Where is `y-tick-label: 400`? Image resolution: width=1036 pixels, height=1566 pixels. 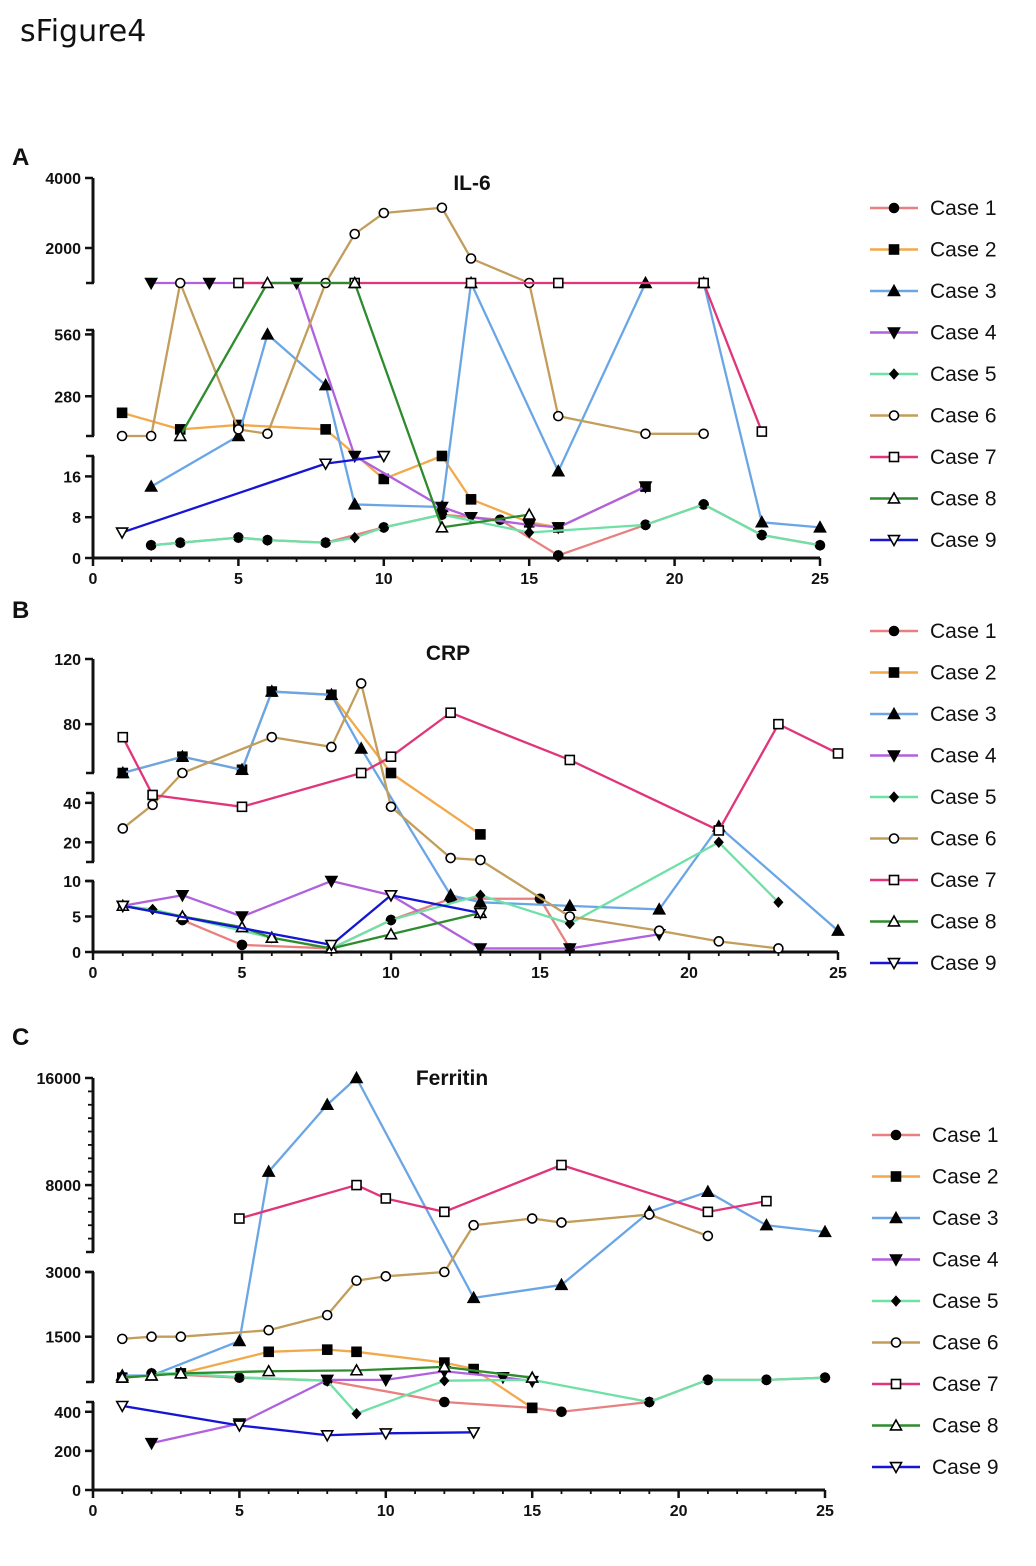
y-tick-label: 400 is located at coordinates (67, 1413).